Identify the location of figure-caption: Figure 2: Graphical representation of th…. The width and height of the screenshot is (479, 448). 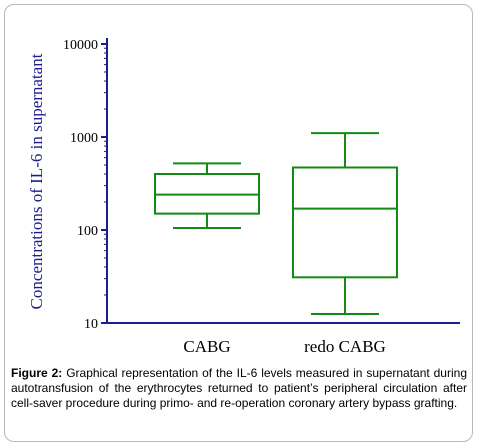
(239, 388).